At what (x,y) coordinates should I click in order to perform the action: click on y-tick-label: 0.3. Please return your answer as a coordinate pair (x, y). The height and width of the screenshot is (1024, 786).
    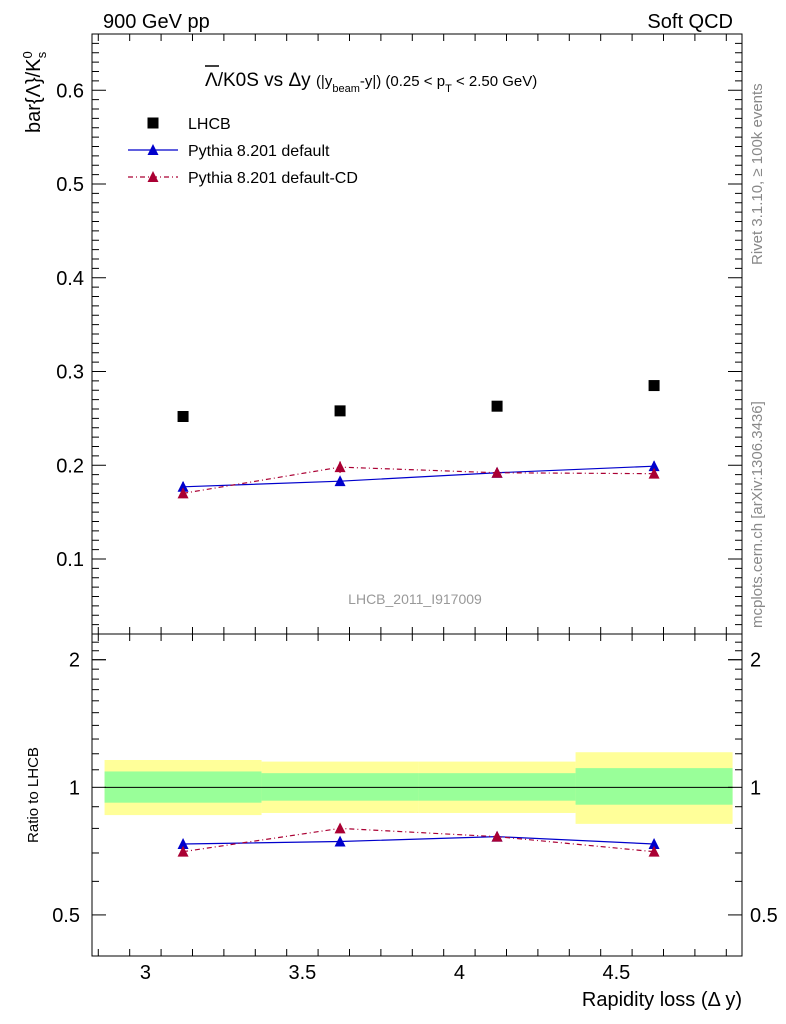
    Looking at the image, I should click on (70, 373).